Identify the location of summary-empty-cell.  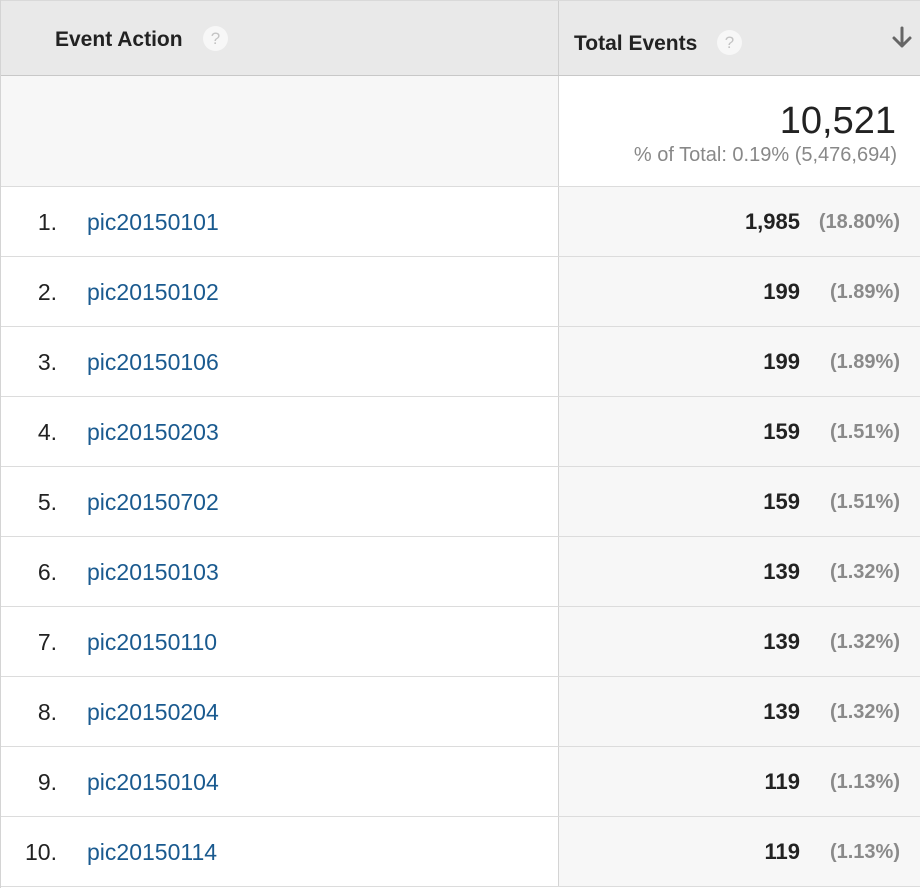
(279, 131).